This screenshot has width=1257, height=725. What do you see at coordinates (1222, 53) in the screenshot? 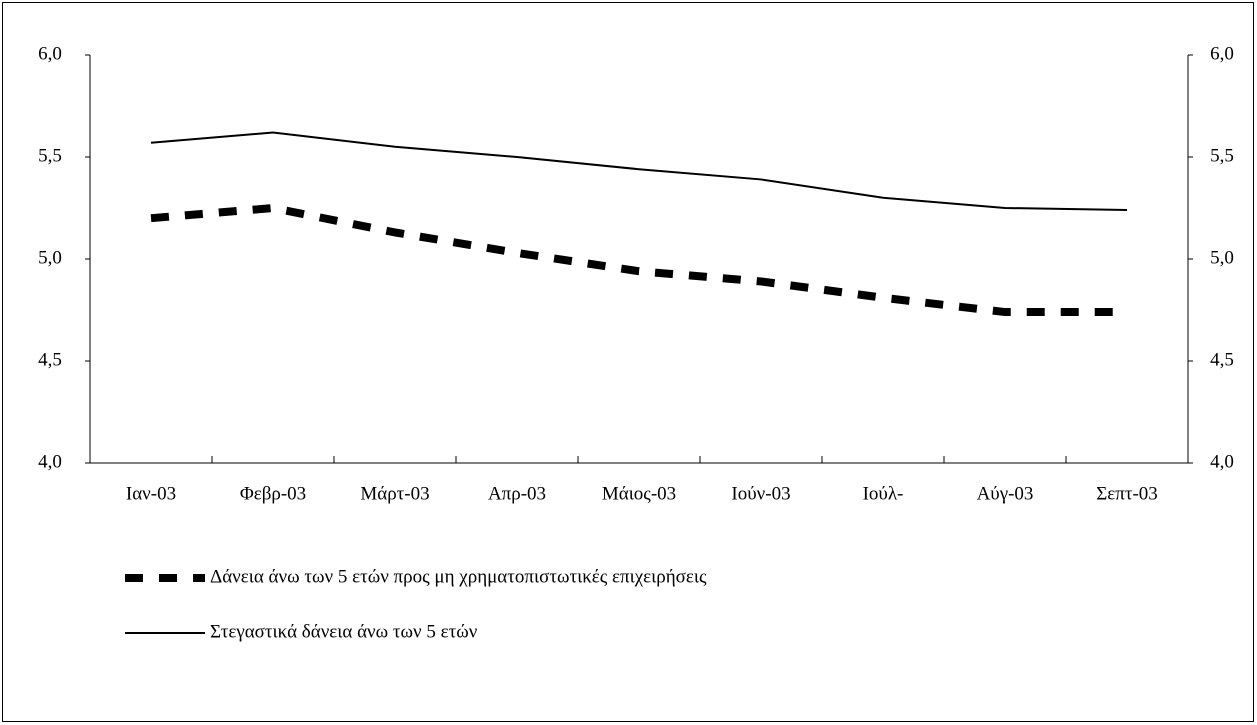
I see `y2-tick-label: 6,0` at bounding box center [1222, 53].